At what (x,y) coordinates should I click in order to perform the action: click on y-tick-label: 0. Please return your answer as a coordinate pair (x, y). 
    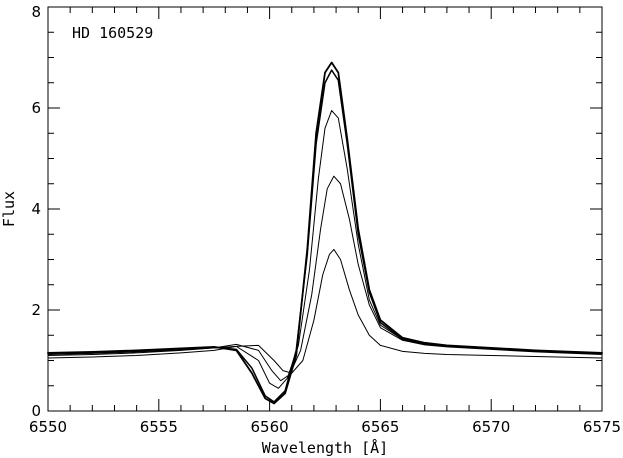
    Looking at the image, I should click on (36, 411).